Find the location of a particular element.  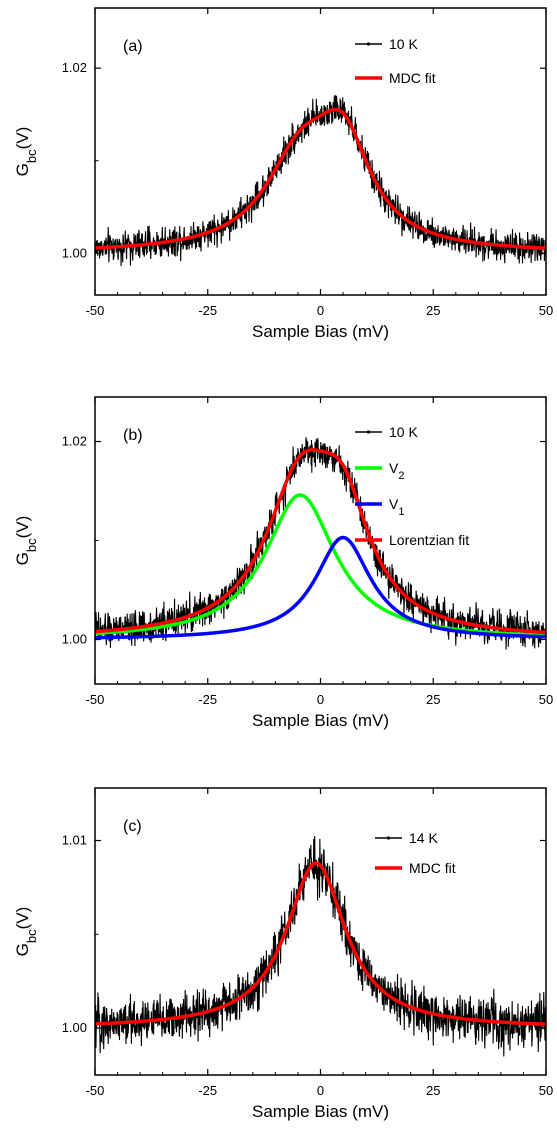

legend-entry: V2 is located at coordinates (379, 471).